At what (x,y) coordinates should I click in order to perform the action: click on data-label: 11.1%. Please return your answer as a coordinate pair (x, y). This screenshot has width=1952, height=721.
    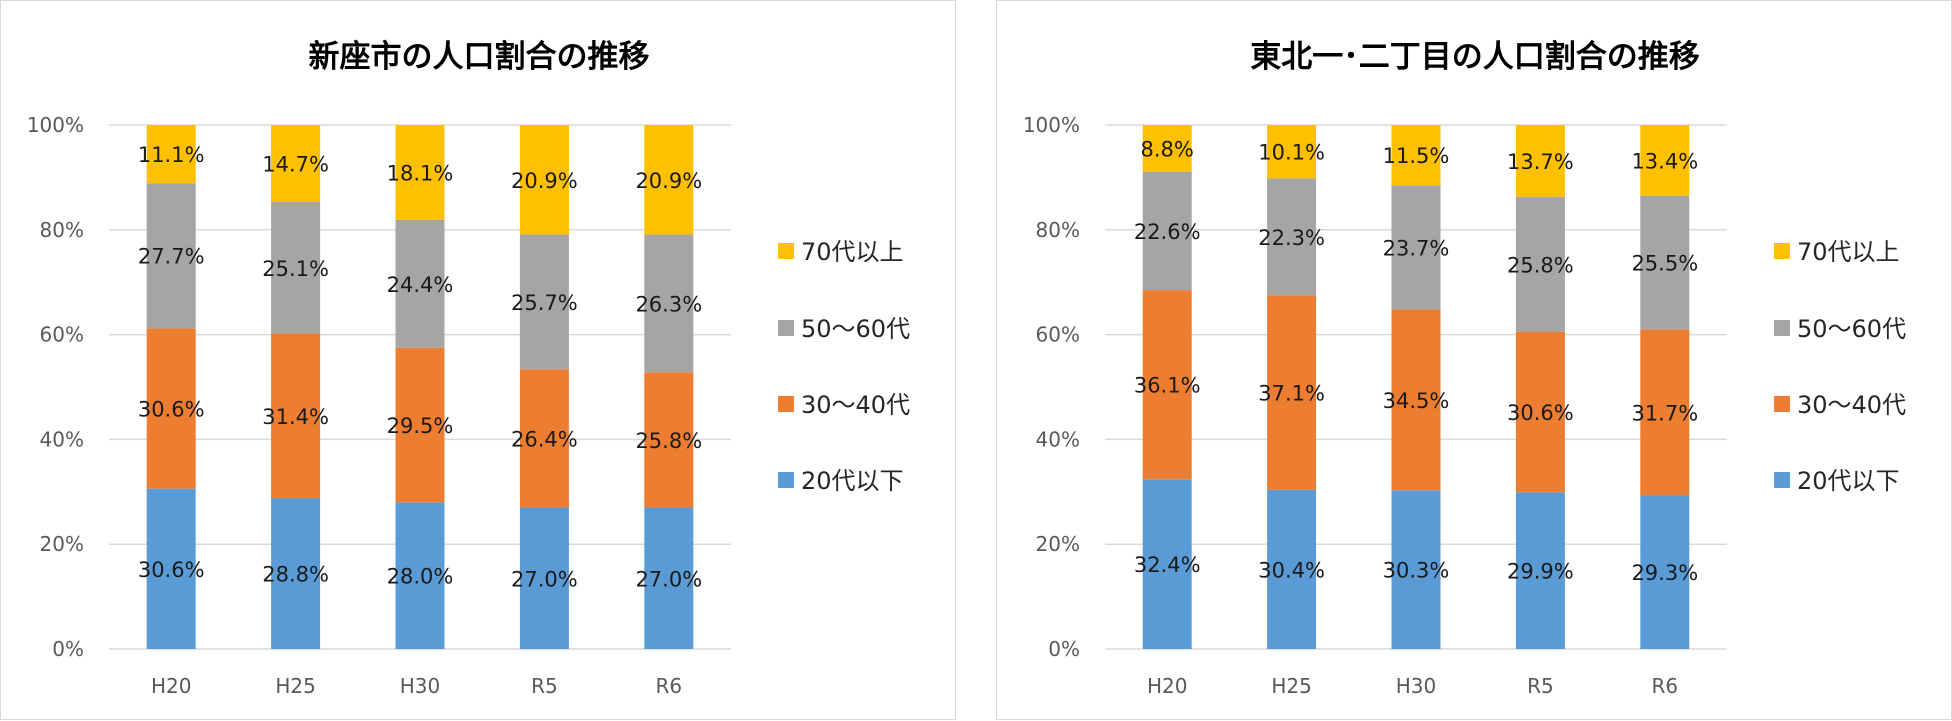
    Looking at the image, I should click on (171, 155).